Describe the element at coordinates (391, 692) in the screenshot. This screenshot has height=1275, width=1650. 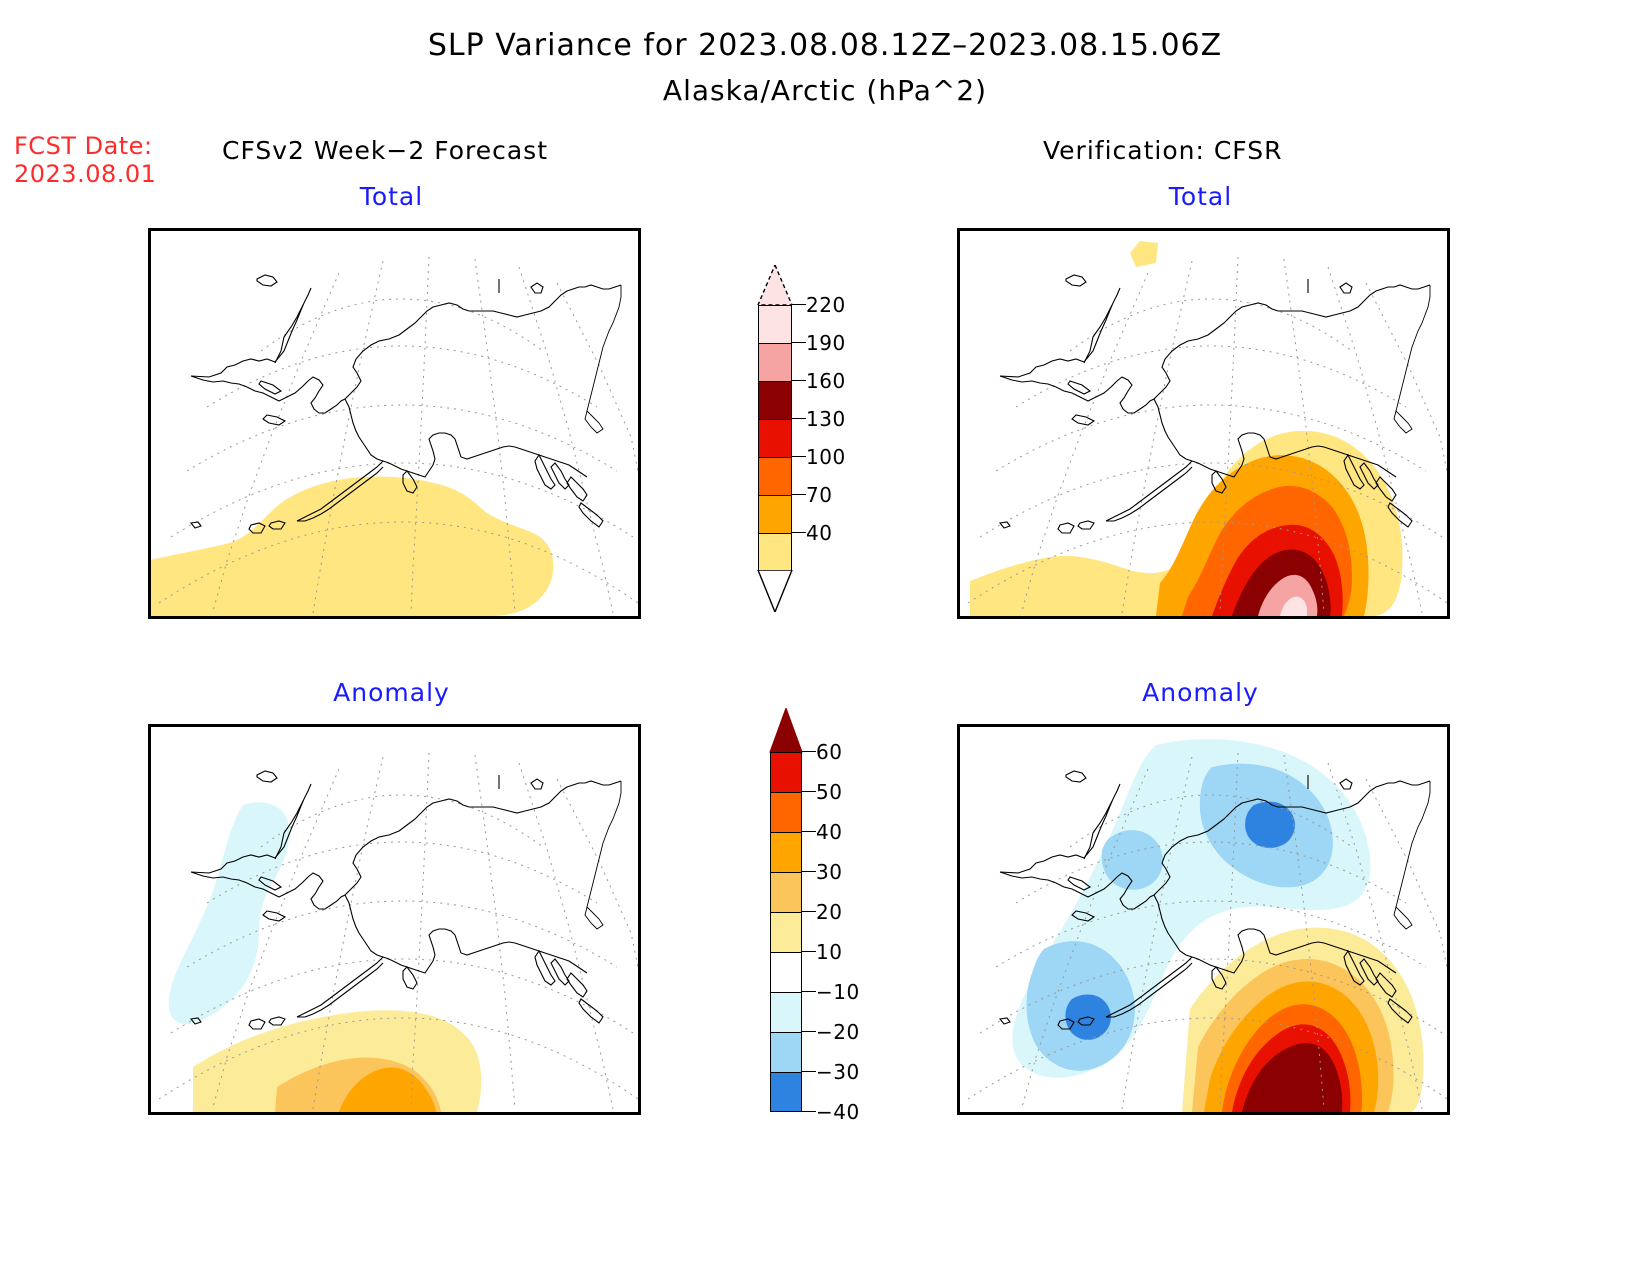
I see `panel-title-bottom-left: Anomaly` at that location.